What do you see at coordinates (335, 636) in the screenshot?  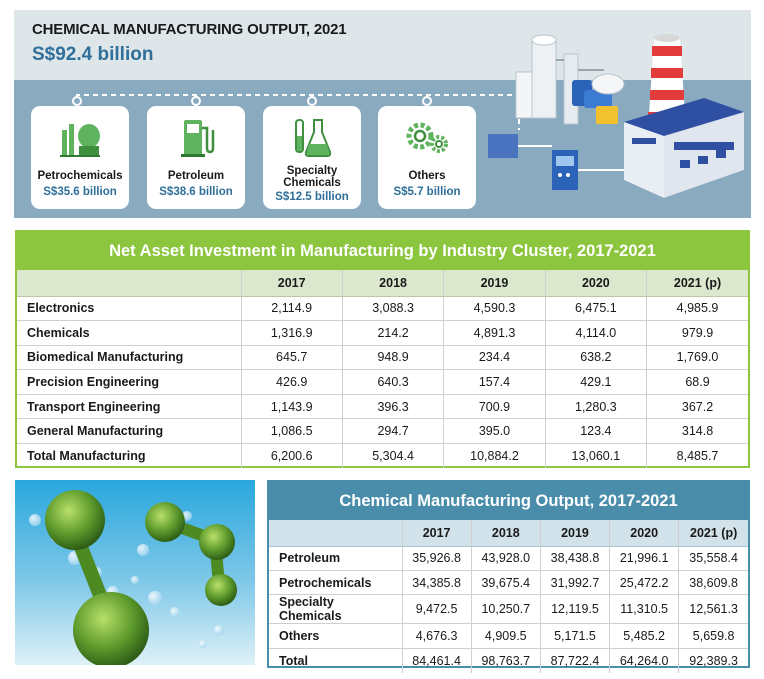 I see `row-label: Others` at bounding box center [335, 636].